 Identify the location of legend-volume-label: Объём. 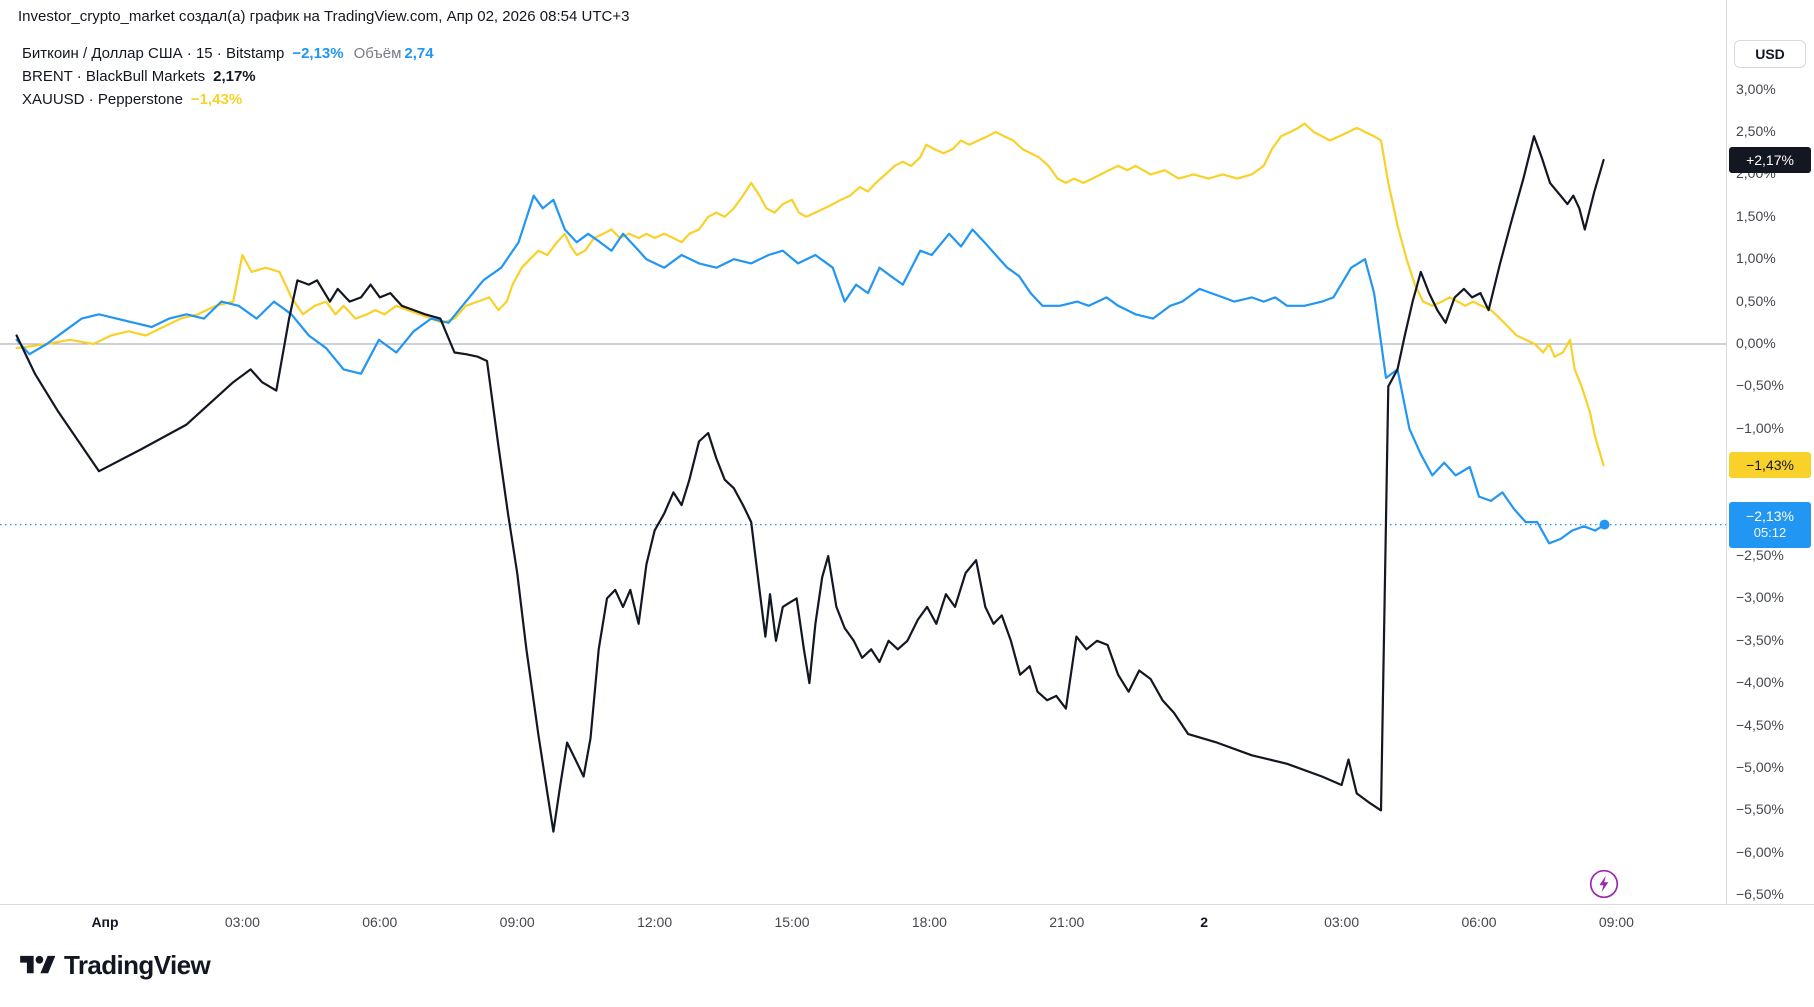
(377, 53).